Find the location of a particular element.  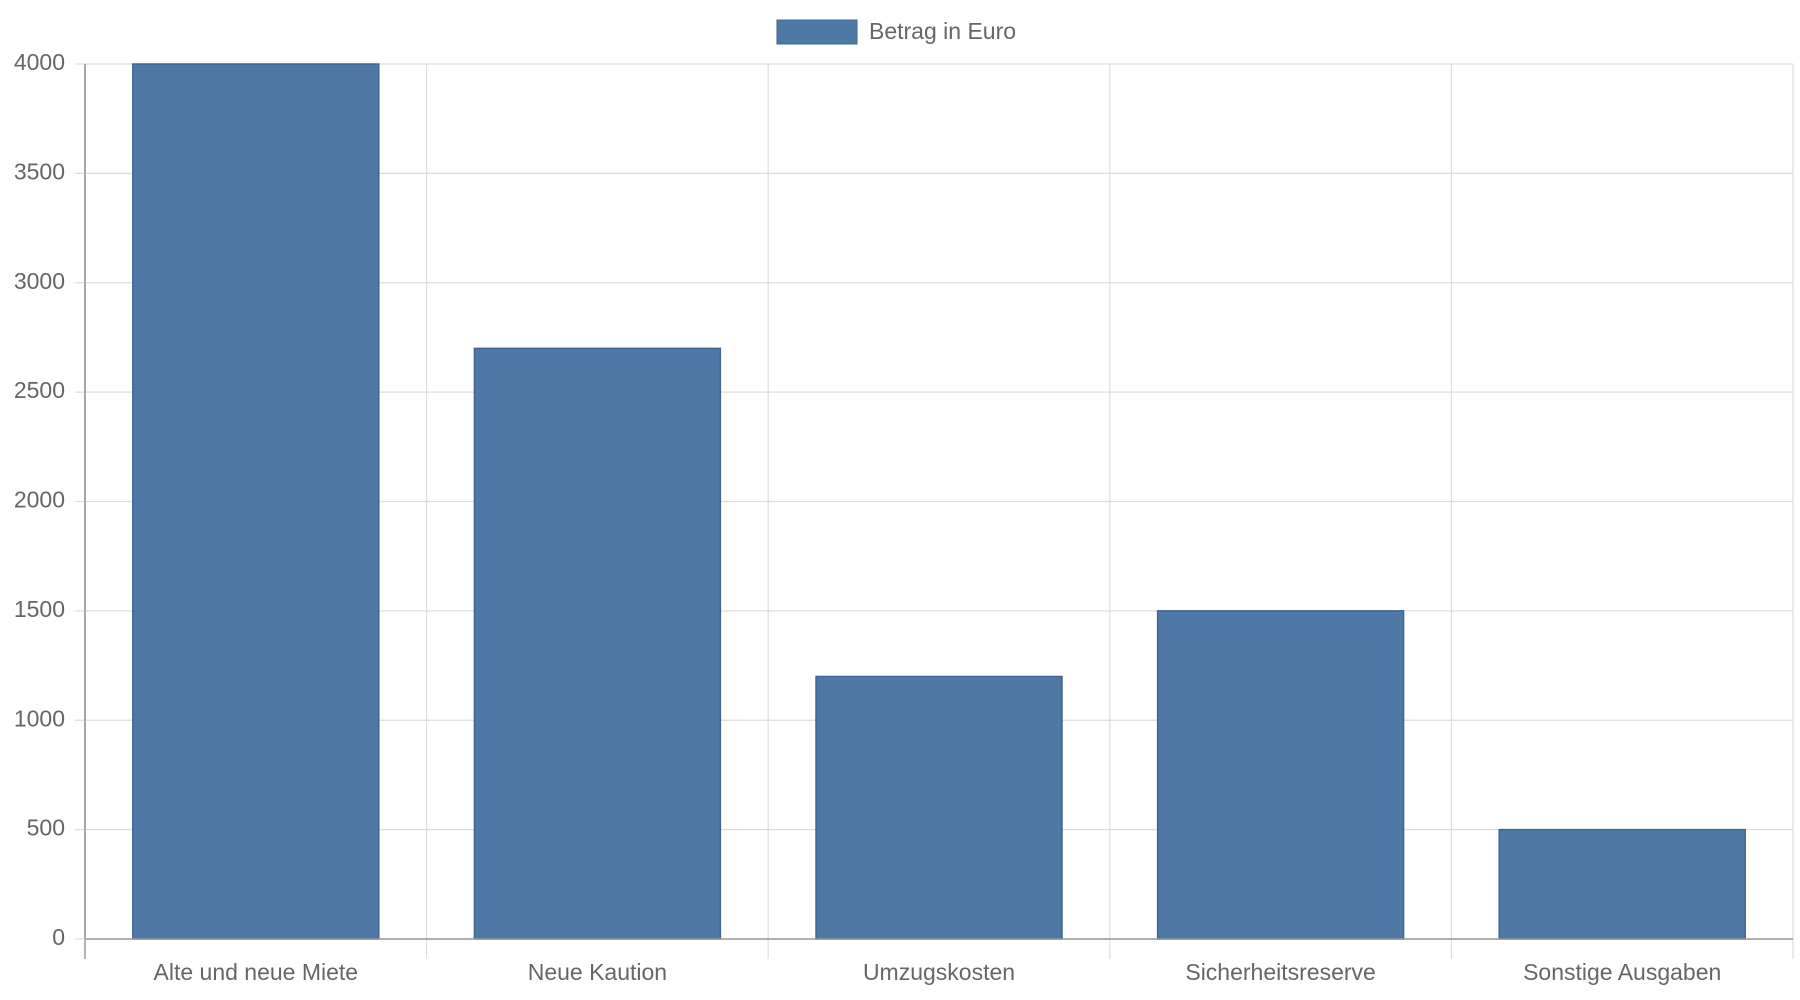

legend-swatch is located at coordinates (817, 32).